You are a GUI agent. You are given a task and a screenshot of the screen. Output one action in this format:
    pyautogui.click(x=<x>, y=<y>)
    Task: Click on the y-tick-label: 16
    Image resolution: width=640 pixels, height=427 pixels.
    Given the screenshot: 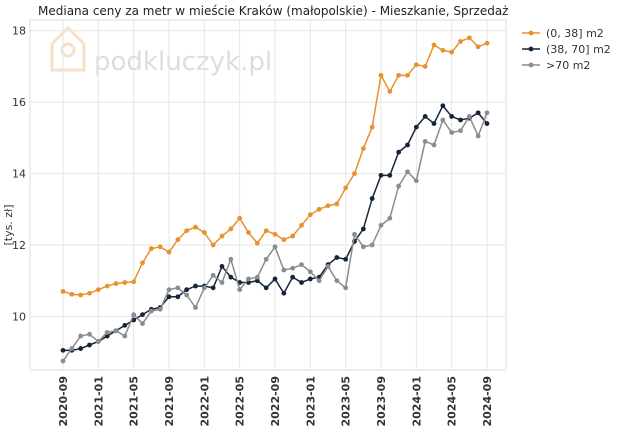 What is the action you would take?
    pyautogui.click(x=19, y=102)
    